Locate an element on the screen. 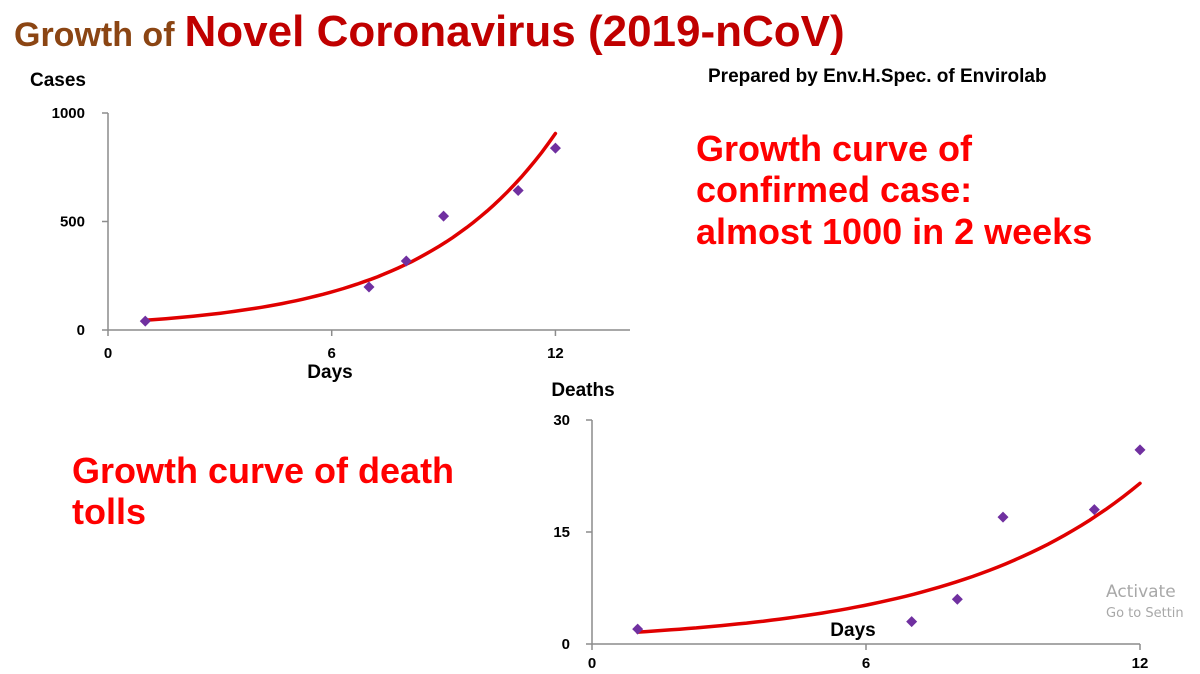 Image resolution: width=1200 pixels, height=674 pixels. cases-x-tick-label: 6 is located at coordinates (332, 353).